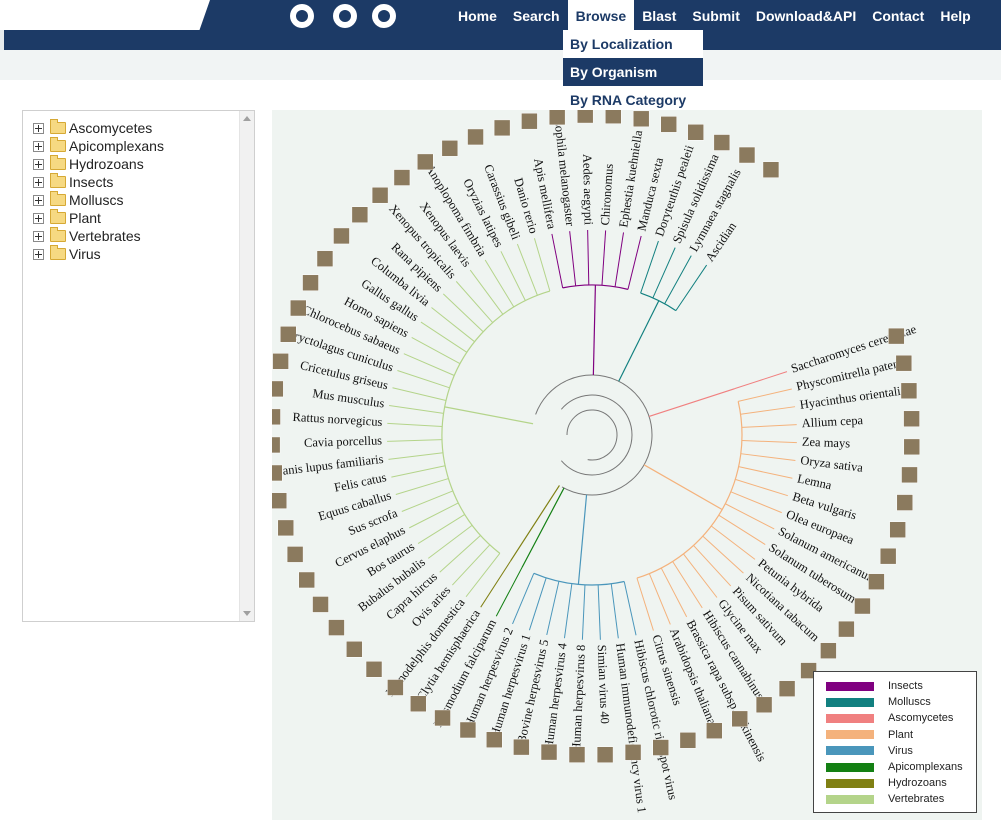  Describe the element at coordinates (477, 16) in the screenshot. I see `nav-home: Home` at that location.